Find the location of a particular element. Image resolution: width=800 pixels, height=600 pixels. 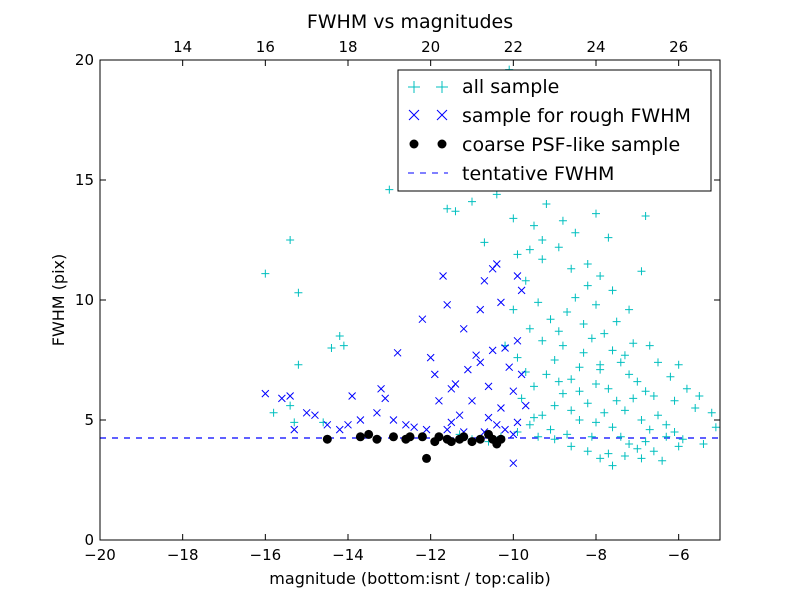

y-tick-label: 0 is located at coordinates (89, 540).